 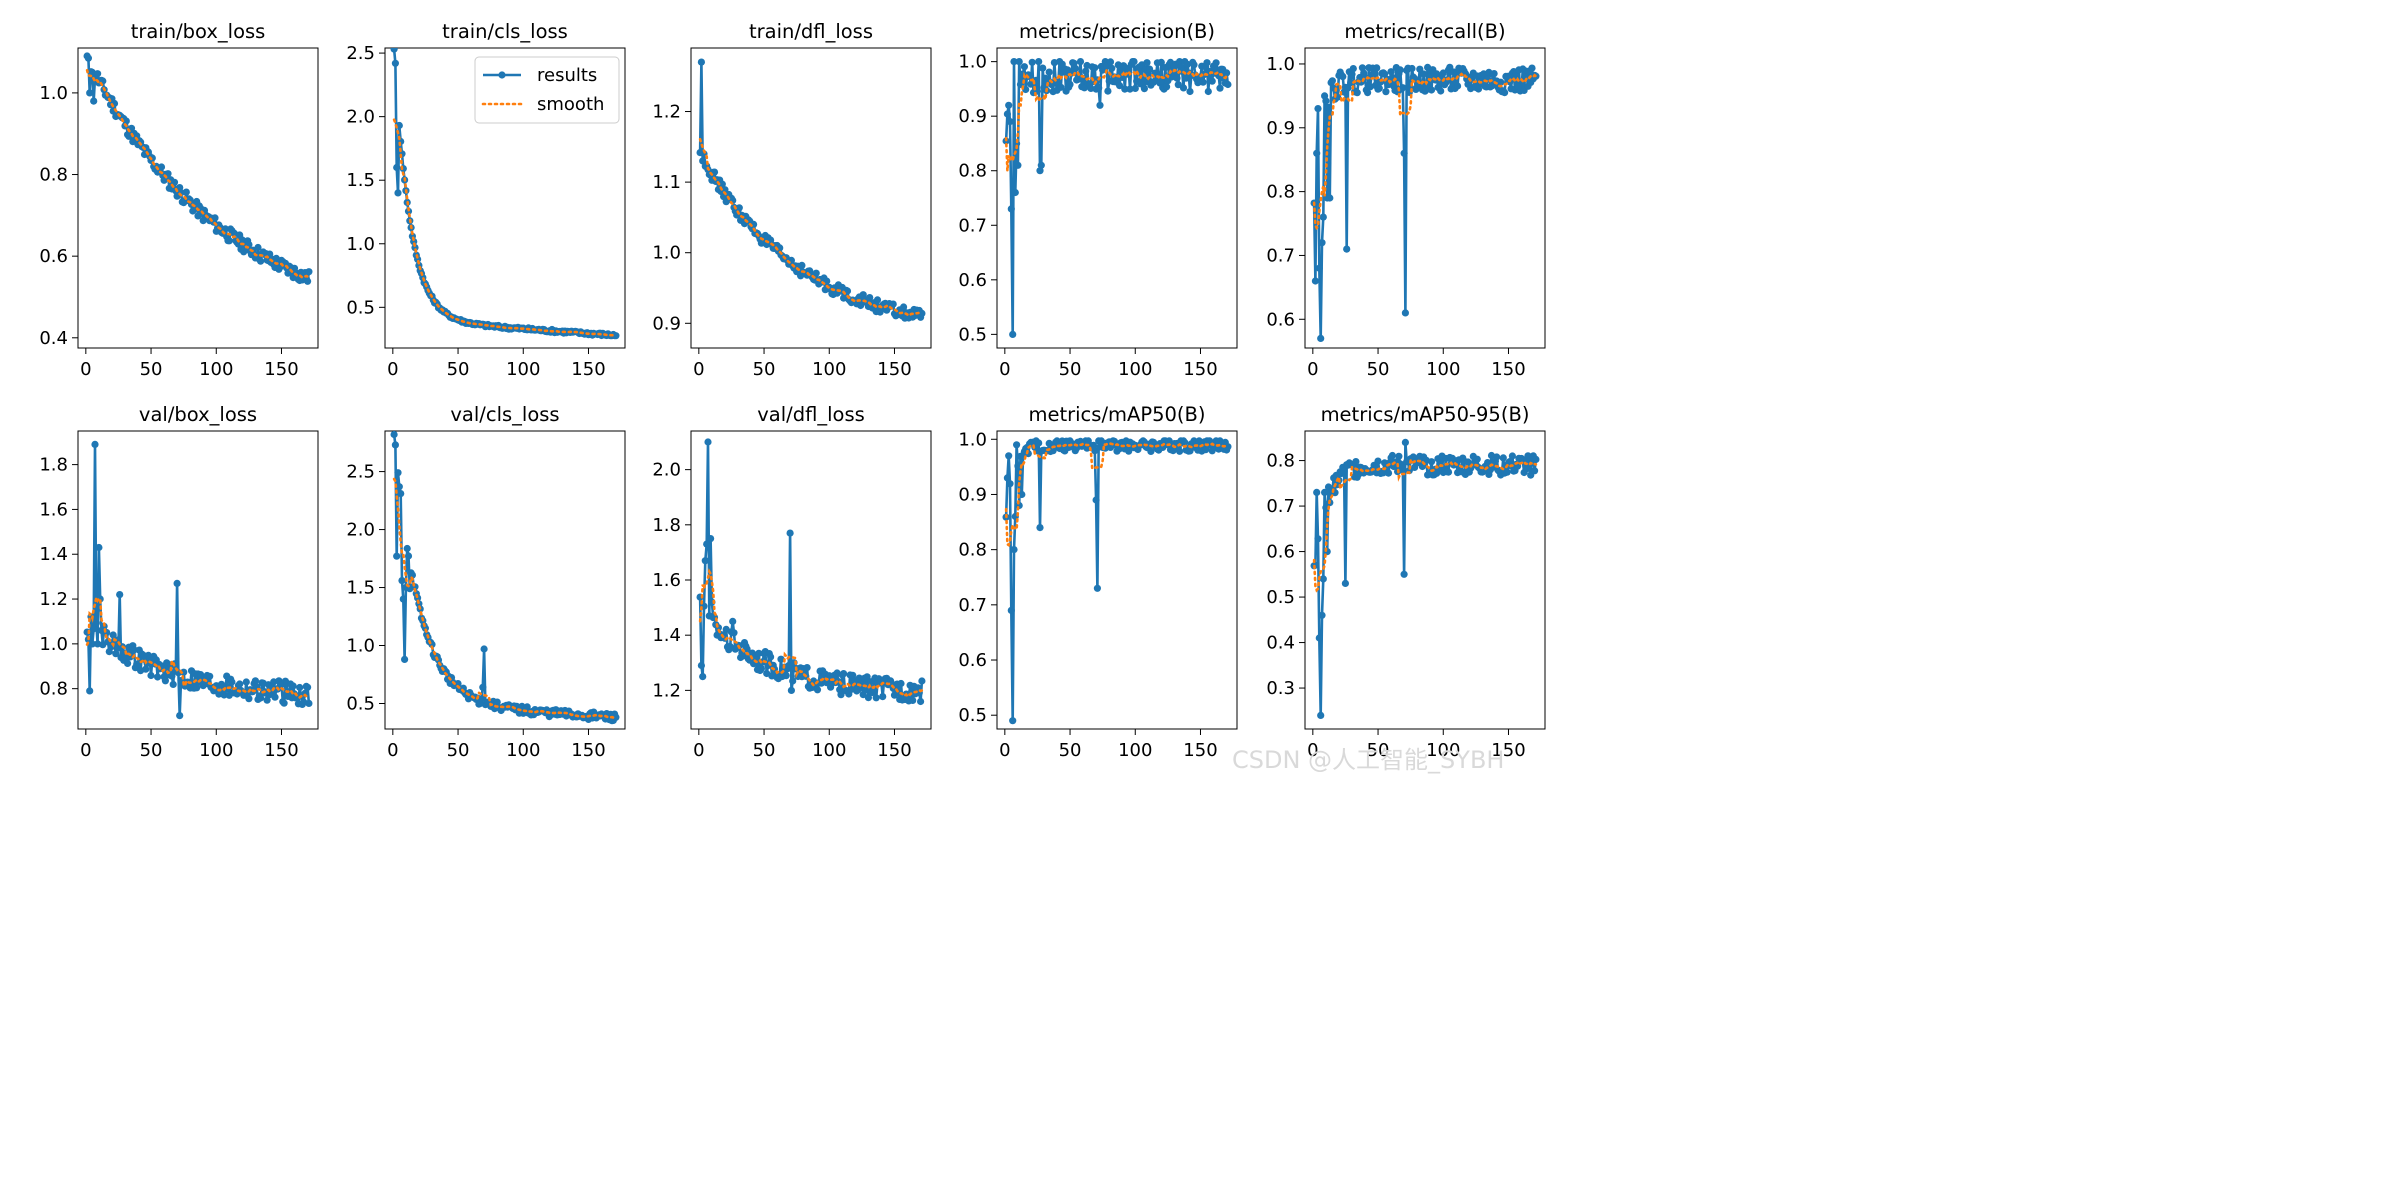 What do you see at coordinates (1135, 750) in the screenshot?
I see `x-tick-label: 100` at bounding box center [1135, 750].